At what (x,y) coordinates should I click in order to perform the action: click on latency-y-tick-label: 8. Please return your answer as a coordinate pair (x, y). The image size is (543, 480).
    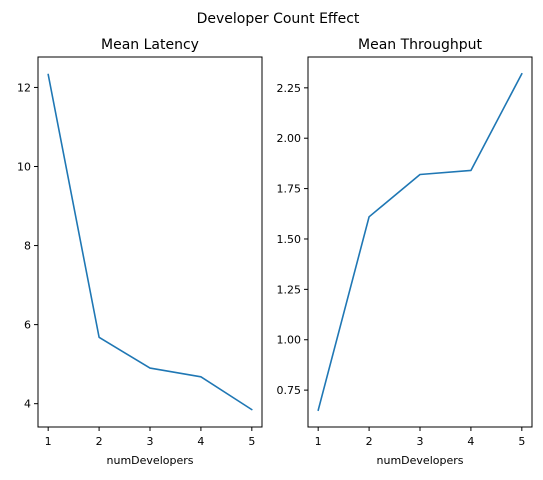
    Looking at the image, I should click on (27, 246).